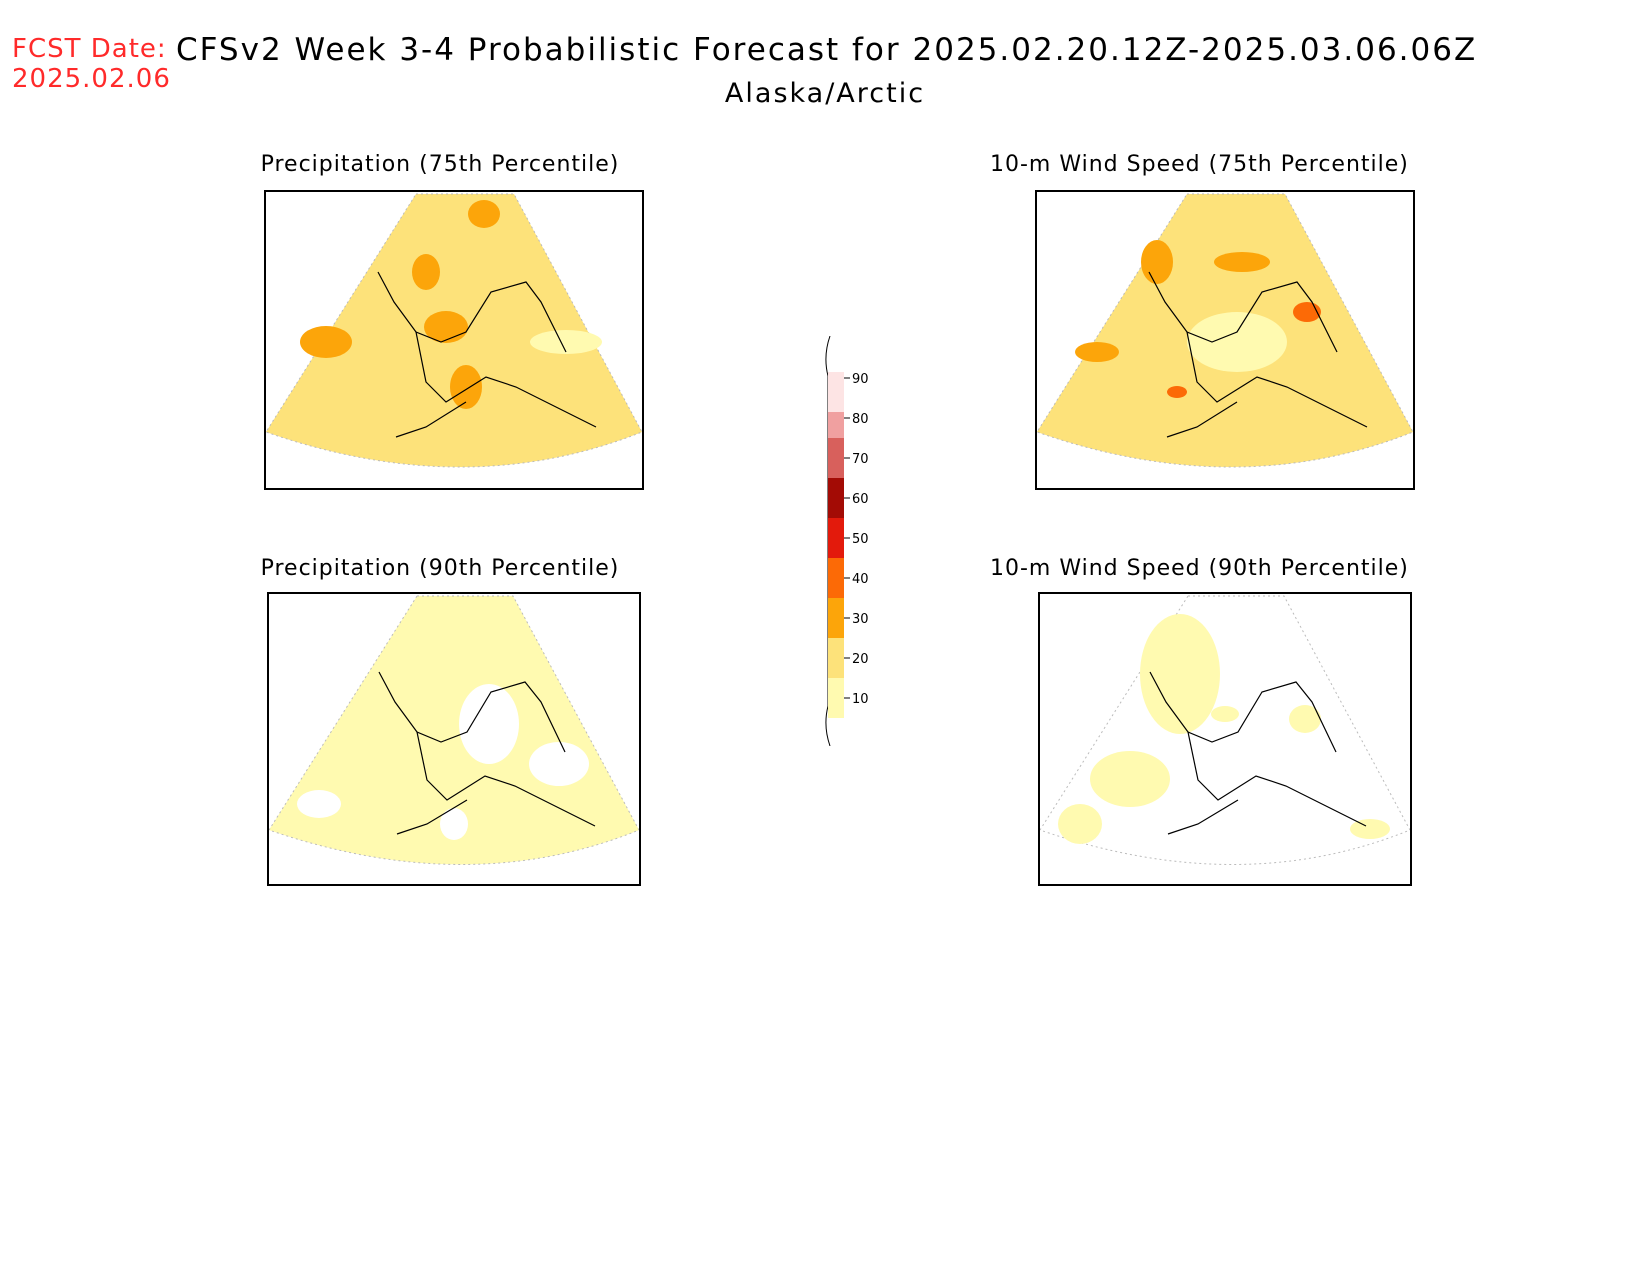  What do you see at coordinates (825, 93) in the screenshot?
I see `region-subtitle: Alaska/Arctic` at bounding box center [825, 93].